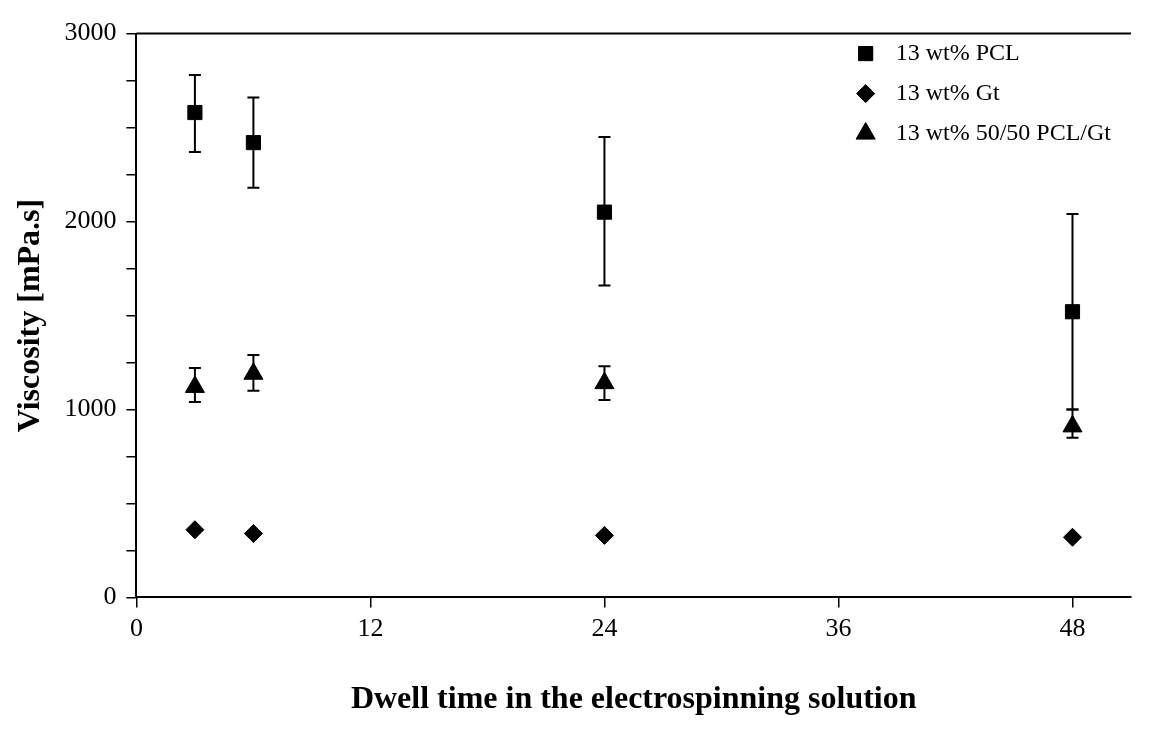 This screenshot has width=1151, height=731. What do you see at coordinates (90, 220) in the screenshot?
I see `y-tick-label: 2000` at bounding box center [90, 220].